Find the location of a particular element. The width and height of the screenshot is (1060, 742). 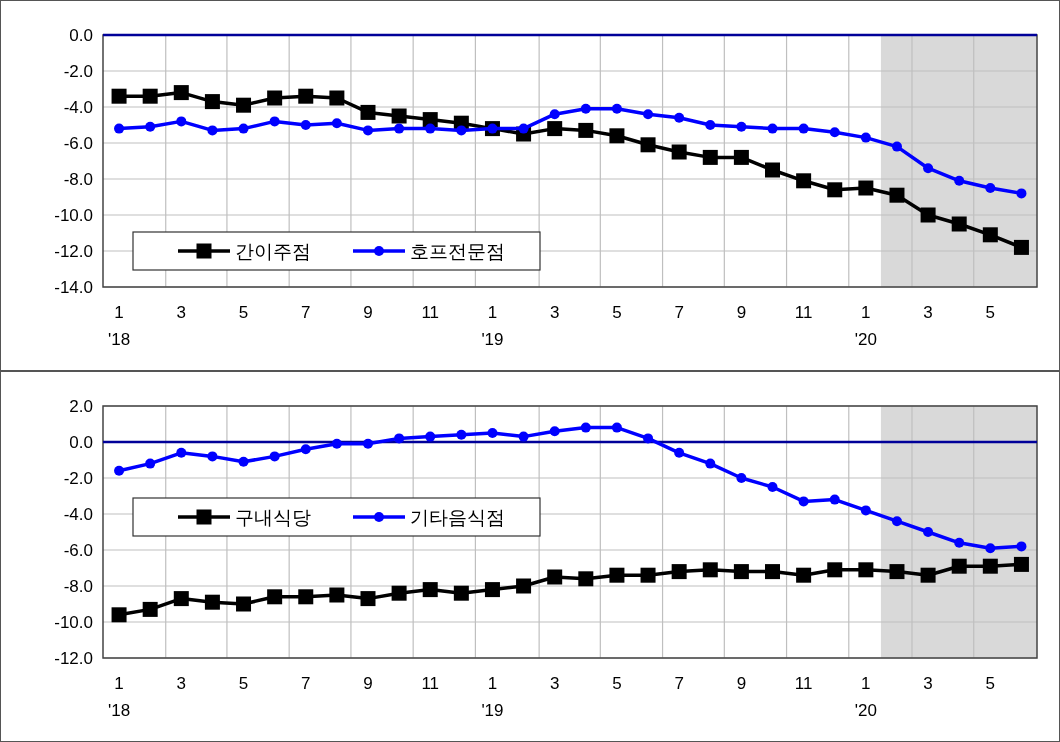

x-tick-label: 1 '18 is located at coordinates (119, 326).